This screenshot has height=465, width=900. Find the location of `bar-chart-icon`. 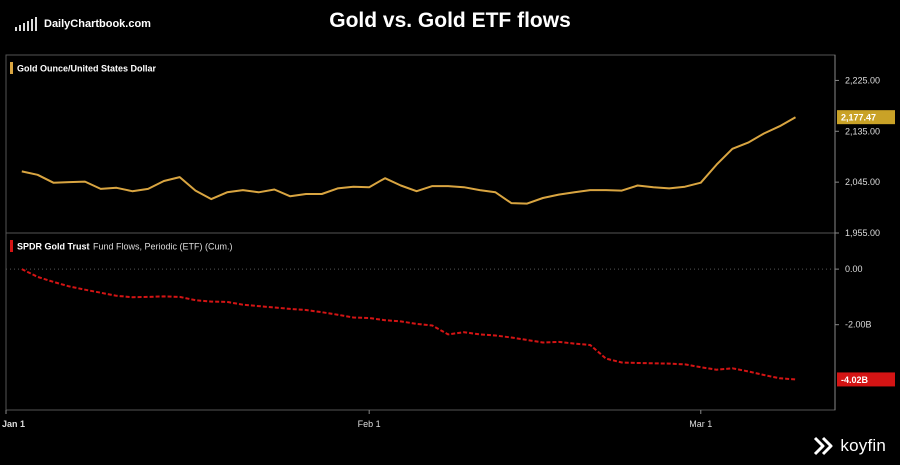

bar-chart-icon is located at coordinates (26, 24).